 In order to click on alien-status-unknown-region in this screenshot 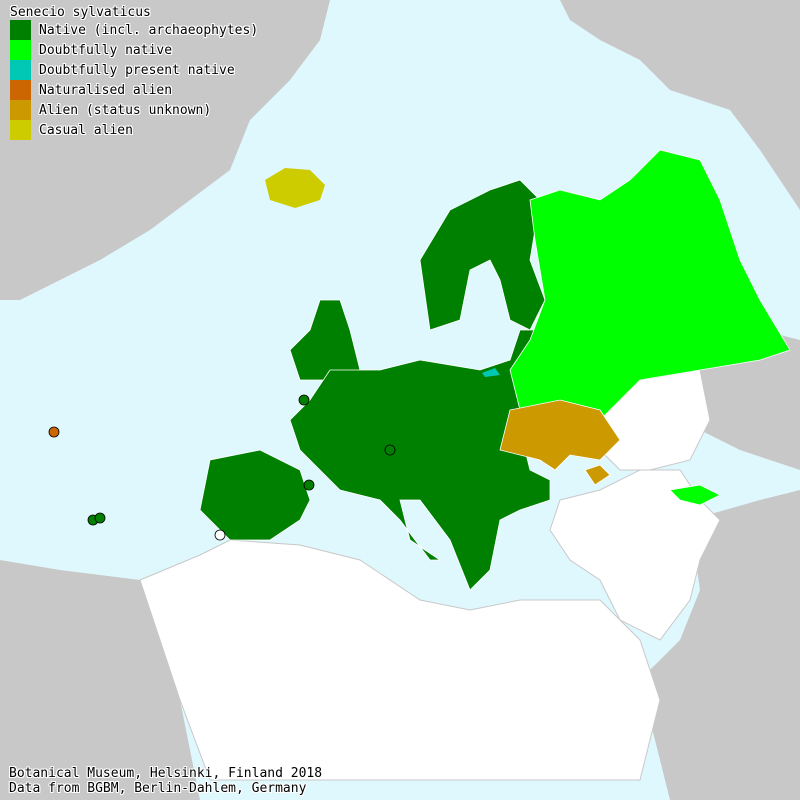, I will do `click(560, 442)`.